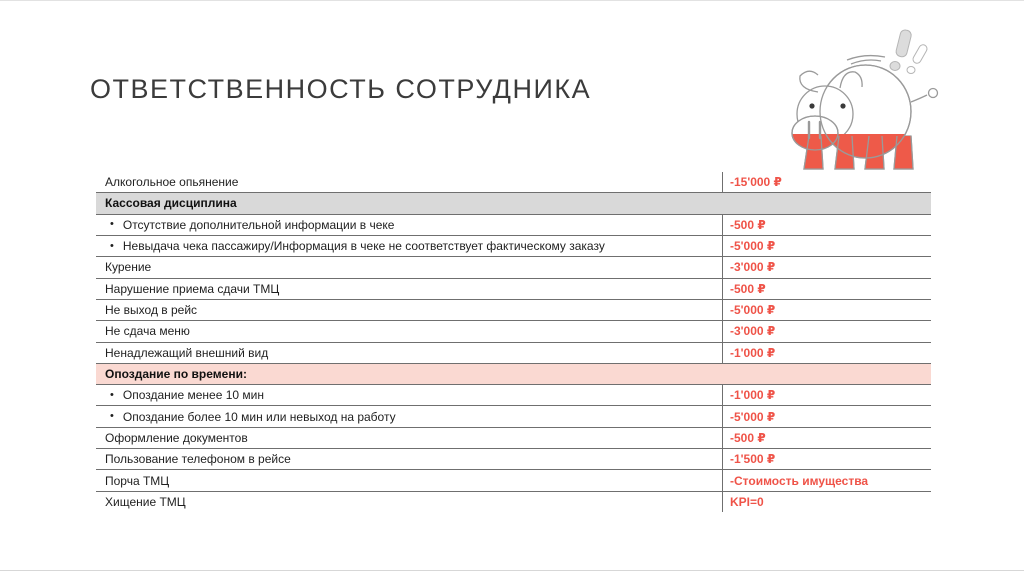 The image size is (1024, 574). What do you see at coordinates (137, 480) in the screenshot?
I see `violation-label: Порча ТМЦ` at bounding box center [137, 480].